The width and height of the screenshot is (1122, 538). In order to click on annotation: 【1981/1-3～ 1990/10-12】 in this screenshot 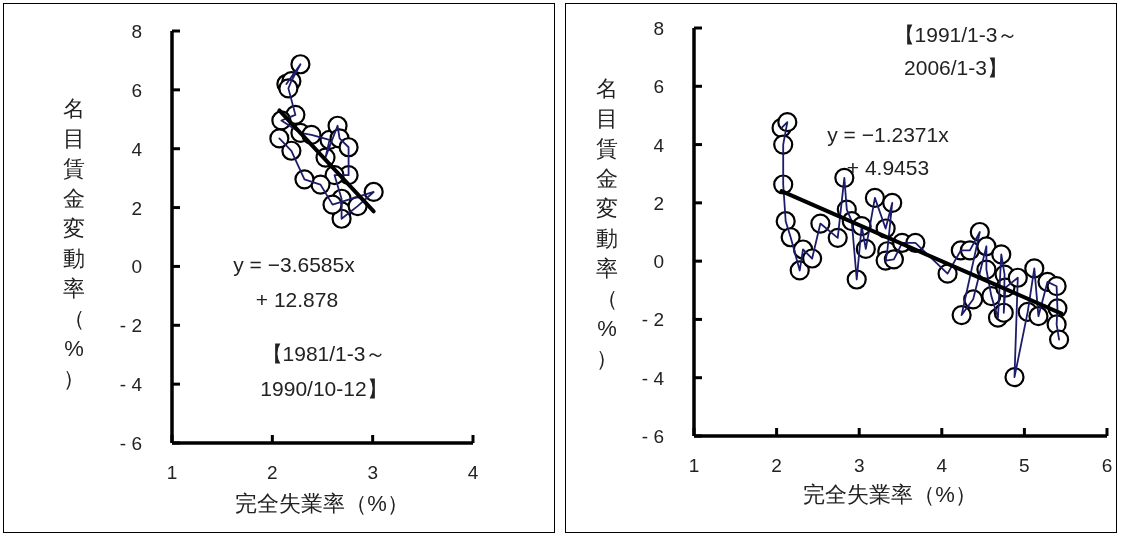, I will do `click(324, 371)`.